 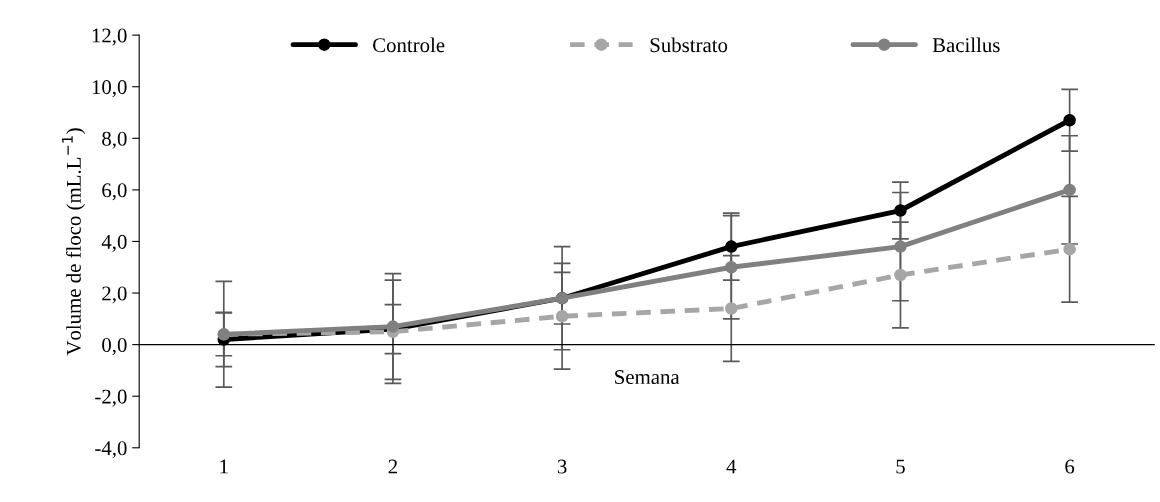 What do you see at coordinates (111, 450) in the screenshot?
I see `y-tick-label: -4,0` at bounding box center [111, 450].